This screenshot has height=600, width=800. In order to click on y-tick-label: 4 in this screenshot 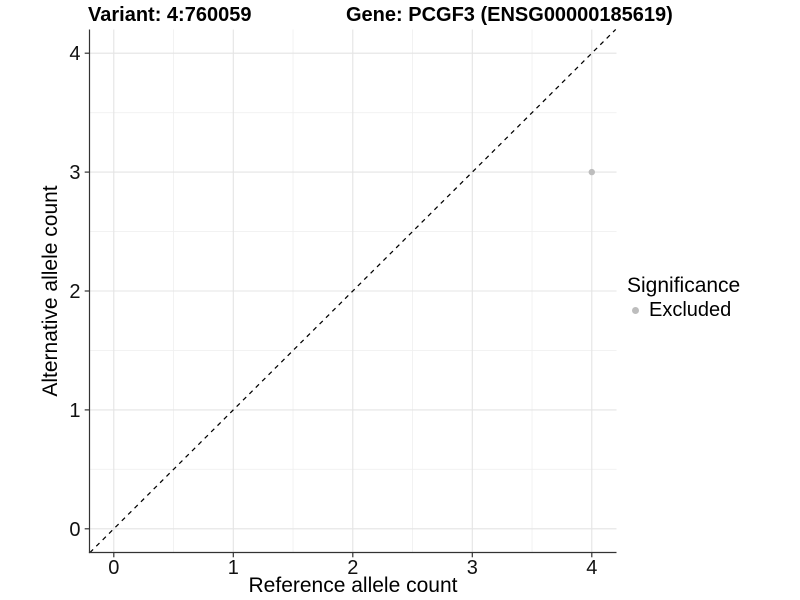, I will do `click(74, 54)`.